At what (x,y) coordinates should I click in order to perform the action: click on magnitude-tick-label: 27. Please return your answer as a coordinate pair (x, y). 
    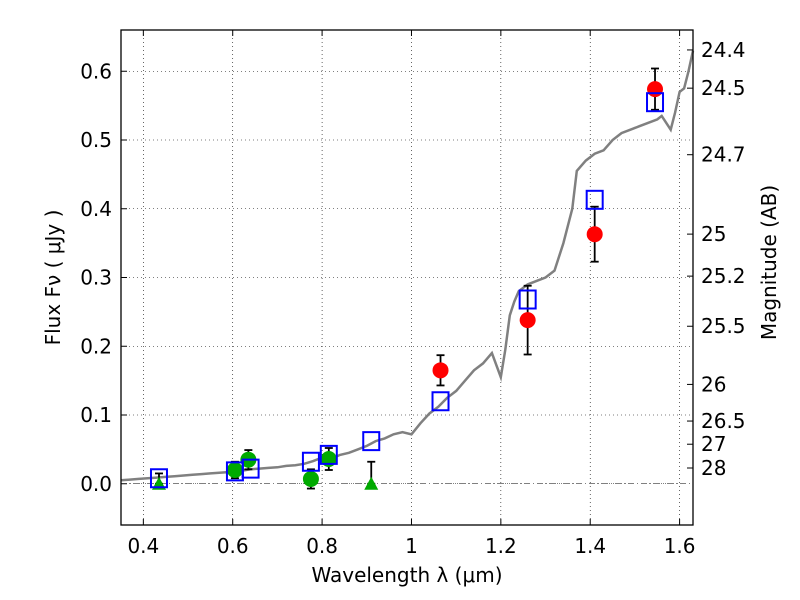
    Looking at the image, I should click on (713, 444).